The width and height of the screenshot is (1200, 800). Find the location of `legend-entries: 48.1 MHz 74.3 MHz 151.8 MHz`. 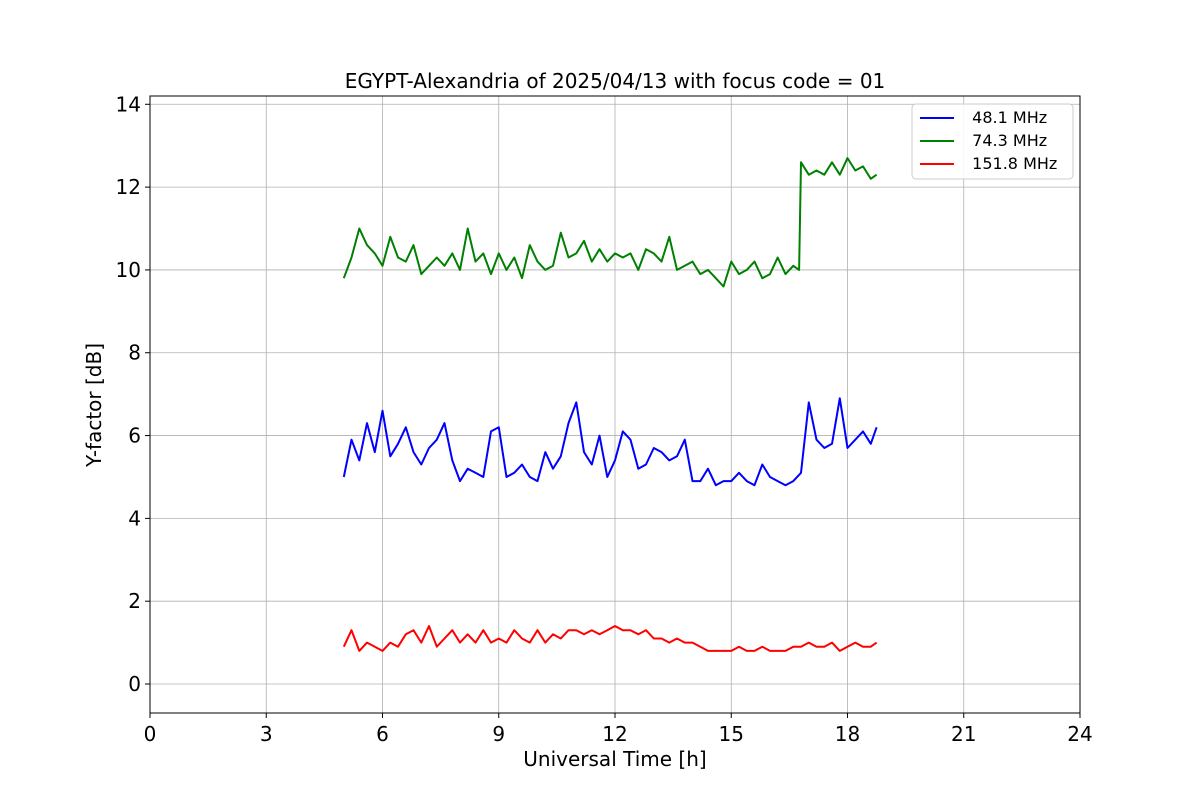

legend-entries: 48.1 MHz 74.3 MHz 151.8 MHz is located at coordinates (988, 140).